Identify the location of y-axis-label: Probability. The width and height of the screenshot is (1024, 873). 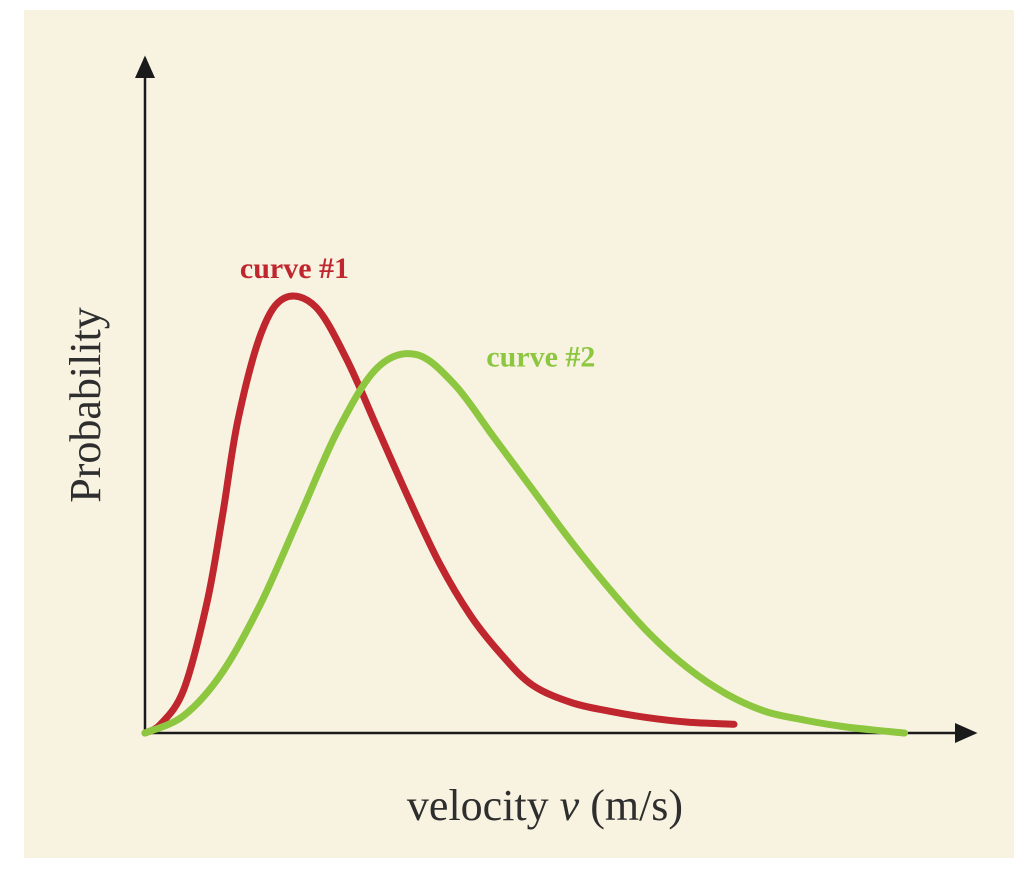
(85, 405).